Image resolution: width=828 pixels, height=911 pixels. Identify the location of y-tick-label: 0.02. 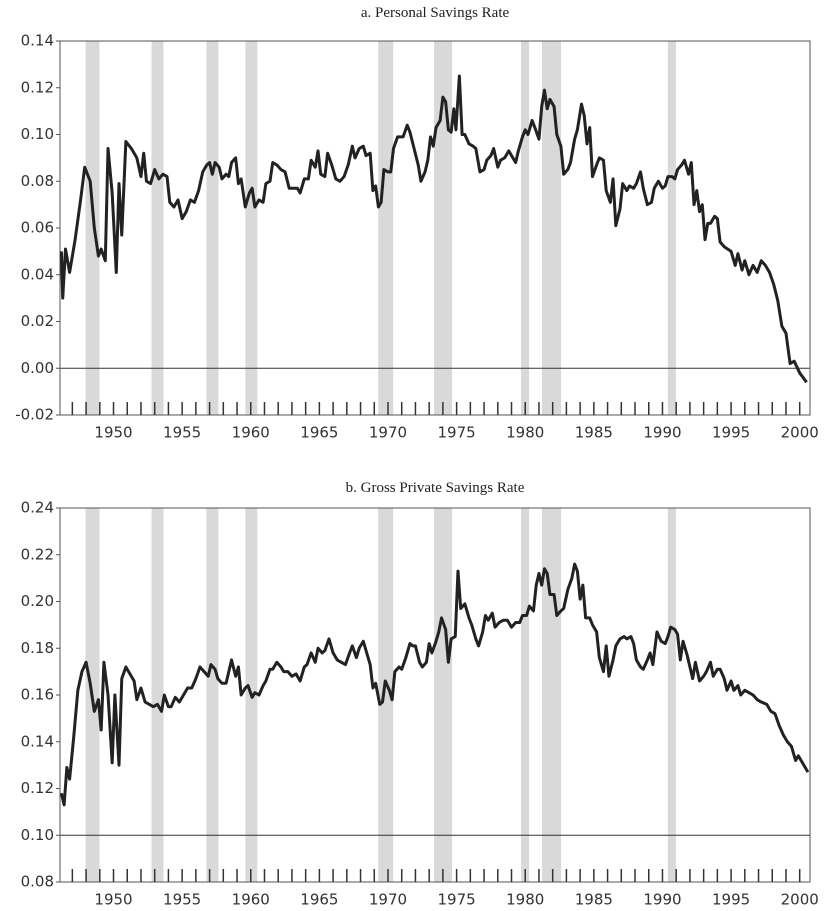
(37, 321).